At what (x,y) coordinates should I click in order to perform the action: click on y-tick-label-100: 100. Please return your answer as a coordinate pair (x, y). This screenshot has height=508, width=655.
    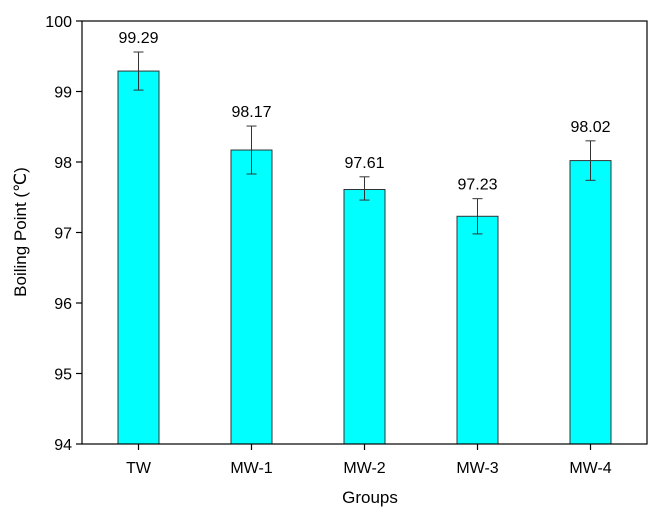
    Looking at the image, I should click on (58, 22).